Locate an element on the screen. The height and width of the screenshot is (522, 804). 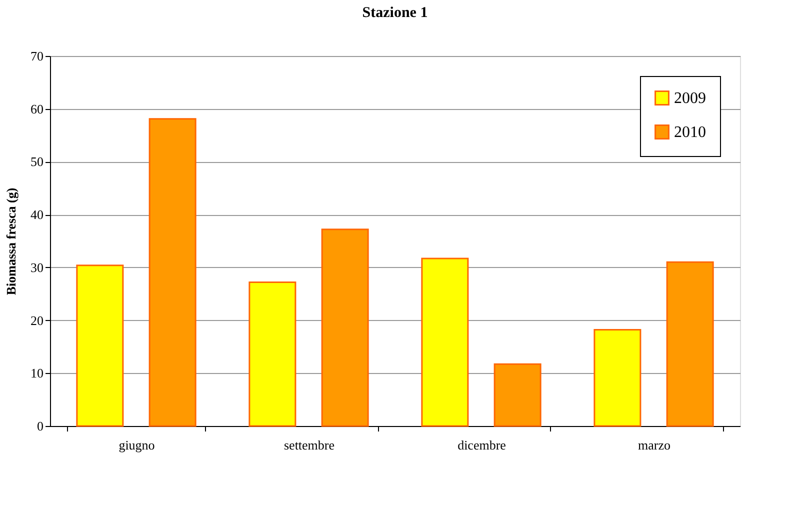
legend-label: 2010 is located at coordinates (690, 132).